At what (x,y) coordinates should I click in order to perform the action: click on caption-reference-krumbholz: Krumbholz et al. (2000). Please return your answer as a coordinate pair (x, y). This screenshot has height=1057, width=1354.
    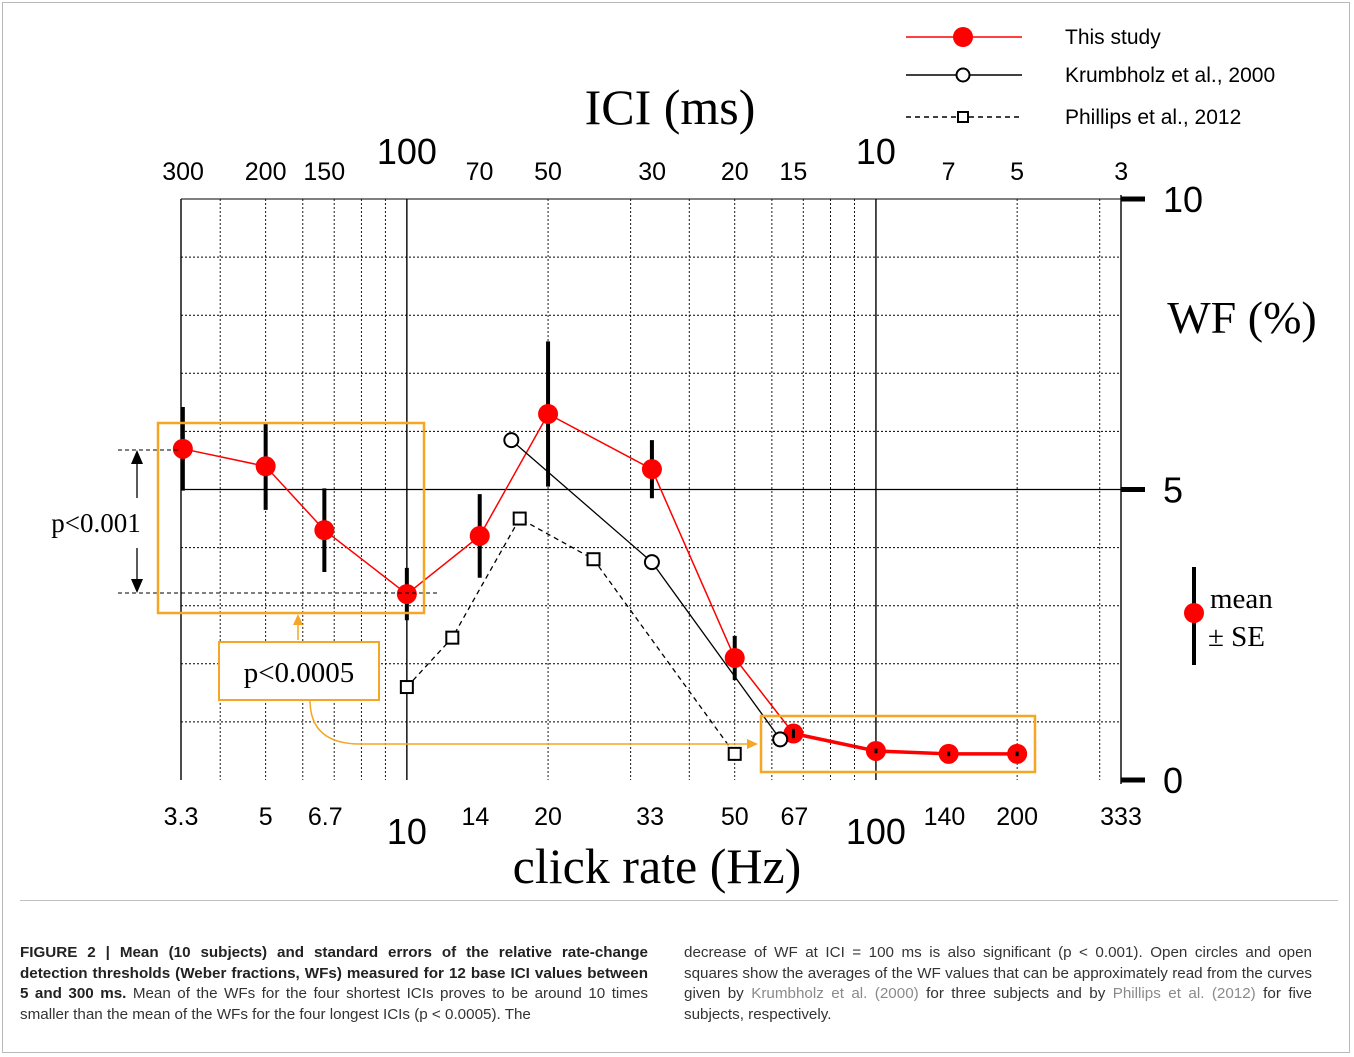
    Looking at the image, I should click on (835, 993).